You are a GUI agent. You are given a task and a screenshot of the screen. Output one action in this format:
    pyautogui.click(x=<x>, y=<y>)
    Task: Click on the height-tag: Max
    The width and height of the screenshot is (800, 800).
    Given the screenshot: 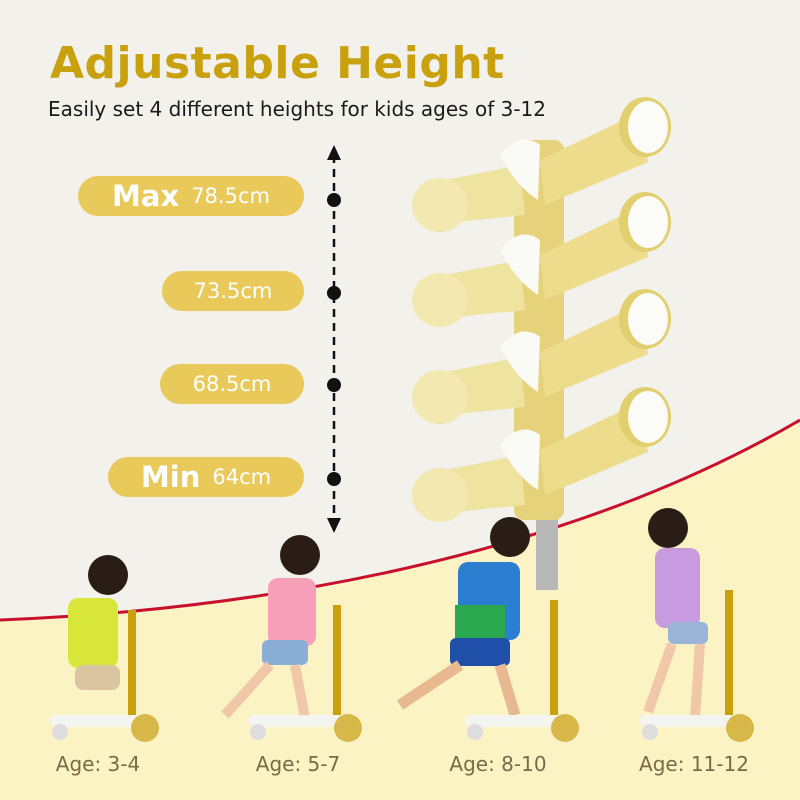 What is the action you would take?
    pyautogui.click(x=146, y=196)
    